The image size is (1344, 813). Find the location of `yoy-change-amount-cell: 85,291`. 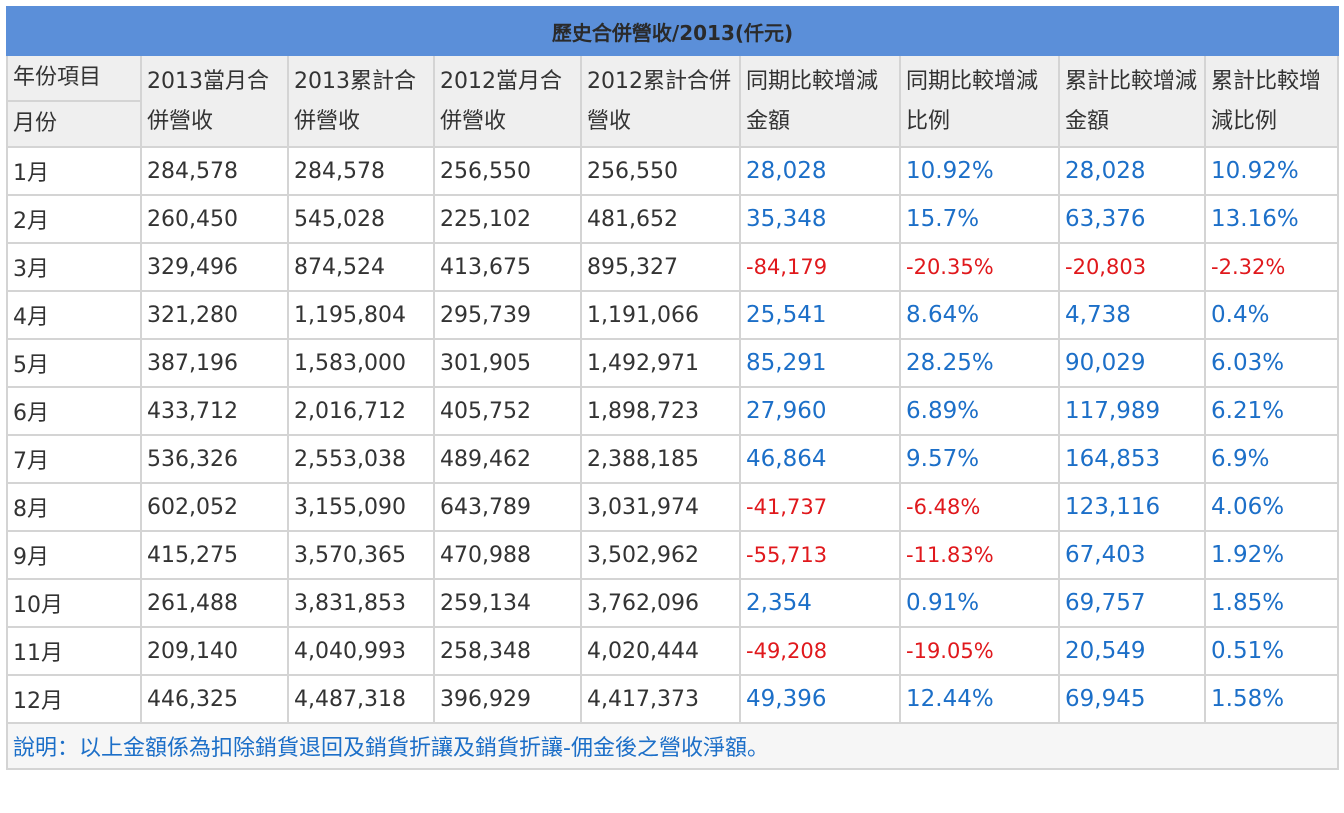

yoy-change-amount-cell: 85,291 is located at coordinates (820, 363).